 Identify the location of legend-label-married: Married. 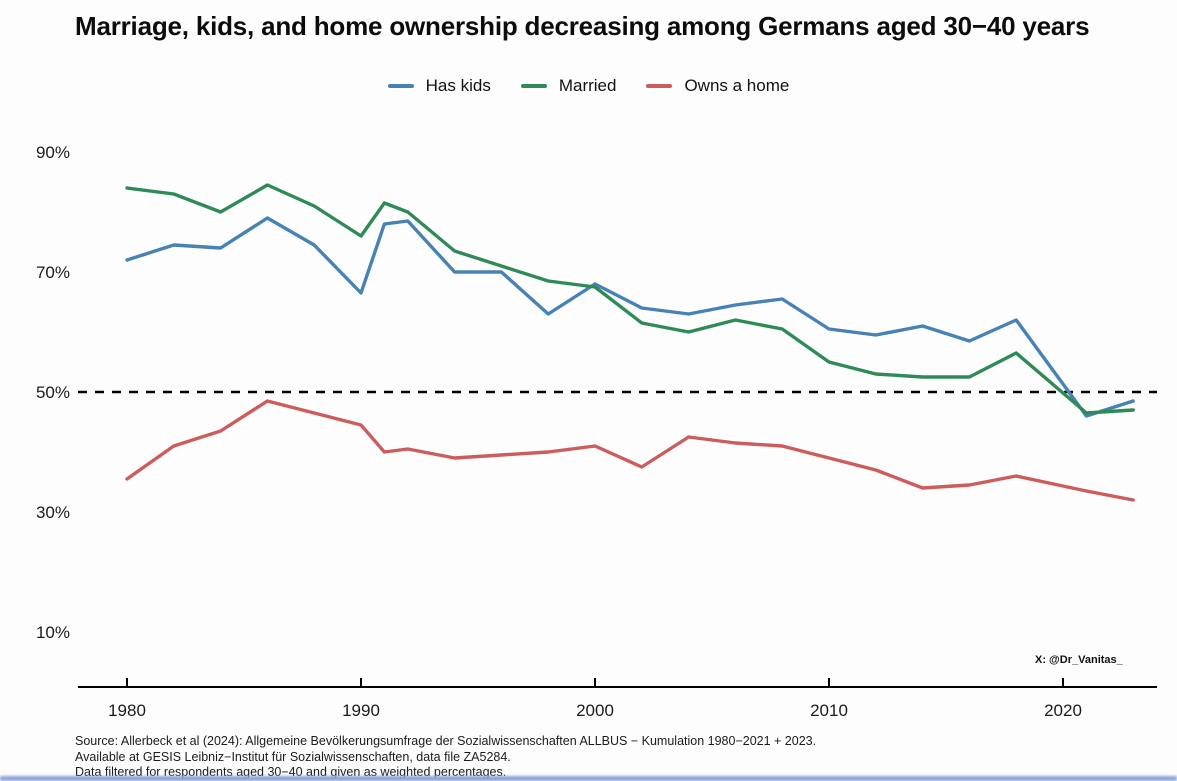
(587, 85).